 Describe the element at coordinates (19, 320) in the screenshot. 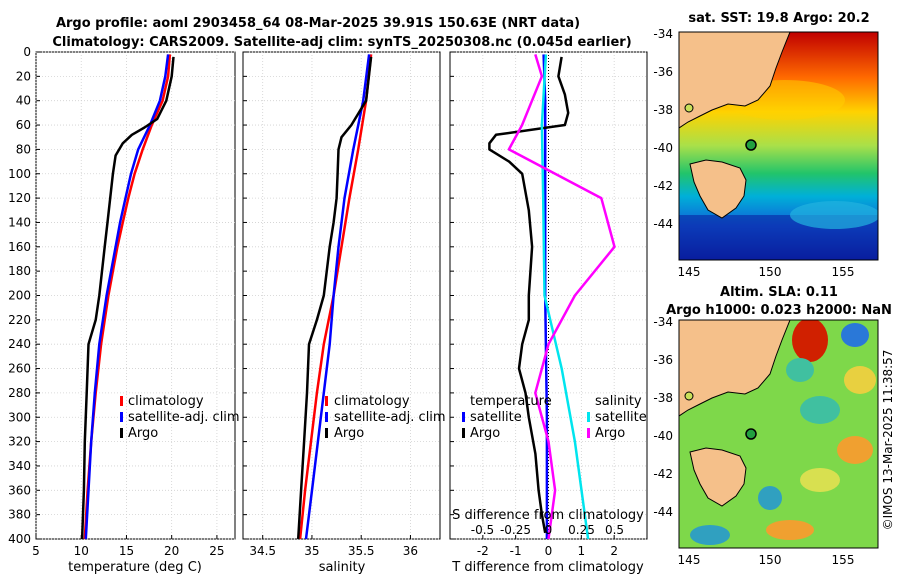

I see `y-tick-label: 220` at that location.